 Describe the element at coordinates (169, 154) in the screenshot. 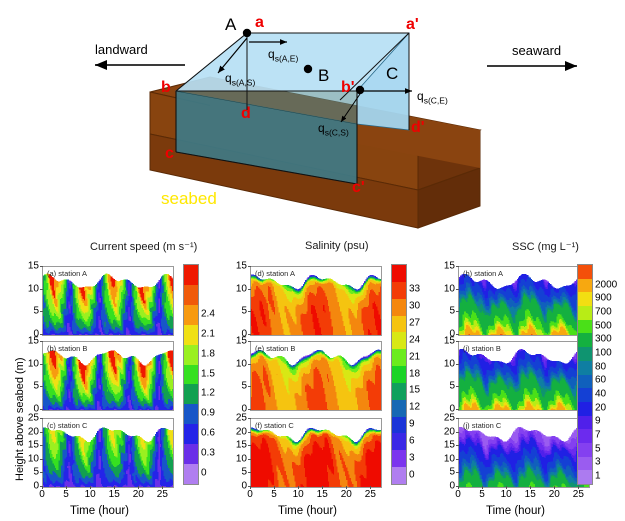

I see `corner-label-c: c` at that location.